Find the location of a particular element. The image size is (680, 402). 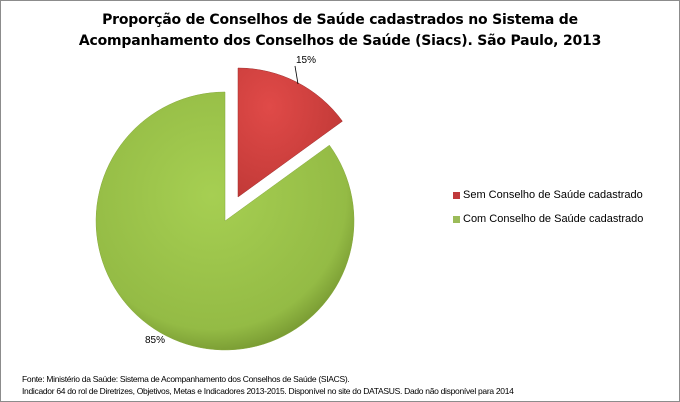

data-label-com: 85% is located at coordinates (155, 340).